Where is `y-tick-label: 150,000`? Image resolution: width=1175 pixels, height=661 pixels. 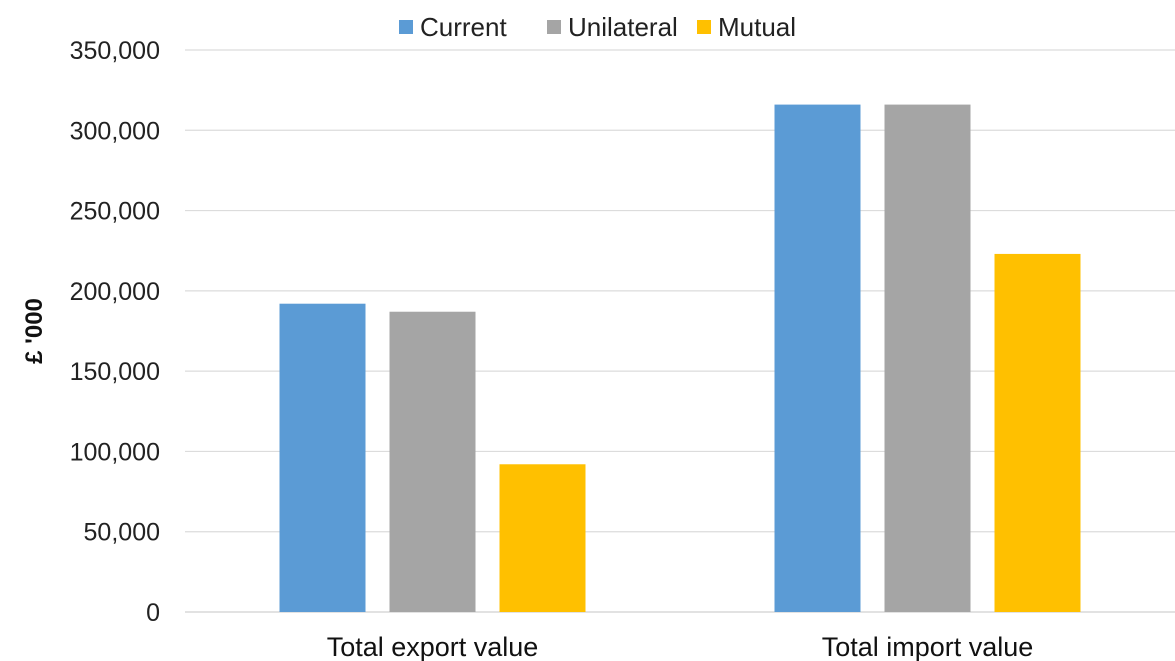
y-tick-label: 150,000 is located at coordinates (115, 372).